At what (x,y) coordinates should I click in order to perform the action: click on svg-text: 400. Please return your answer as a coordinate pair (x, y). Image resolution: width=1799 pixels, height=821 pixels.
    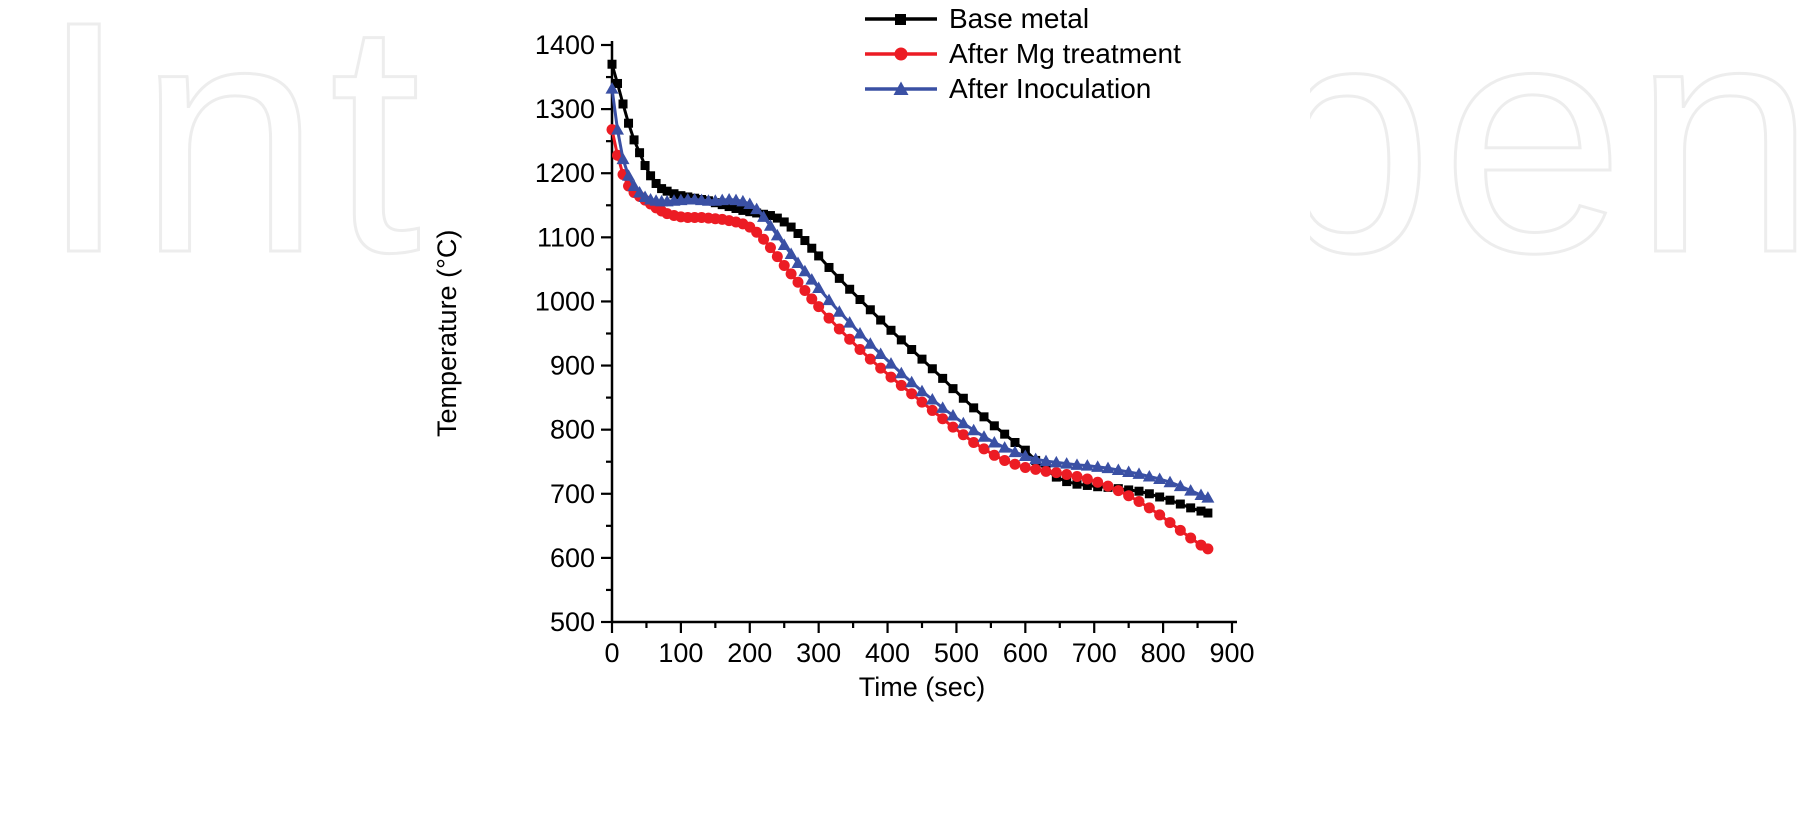
    Looking at the image, I should click on (887, 653).